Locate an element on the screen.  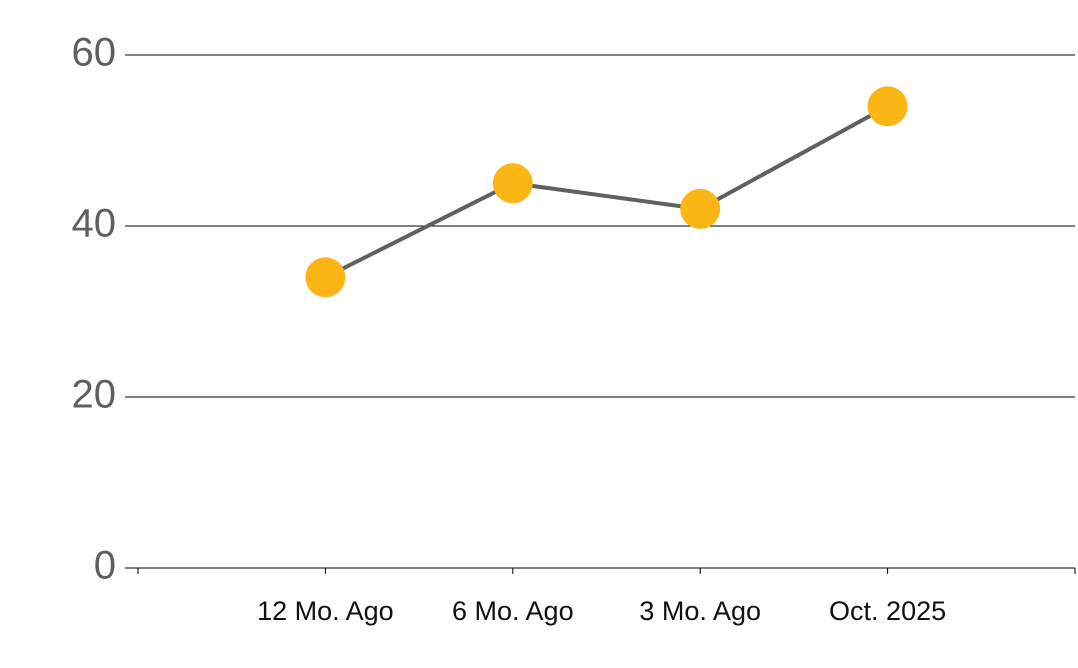
x-tick-label: 6 Mo. Ago is located at coordinates (513, 611).